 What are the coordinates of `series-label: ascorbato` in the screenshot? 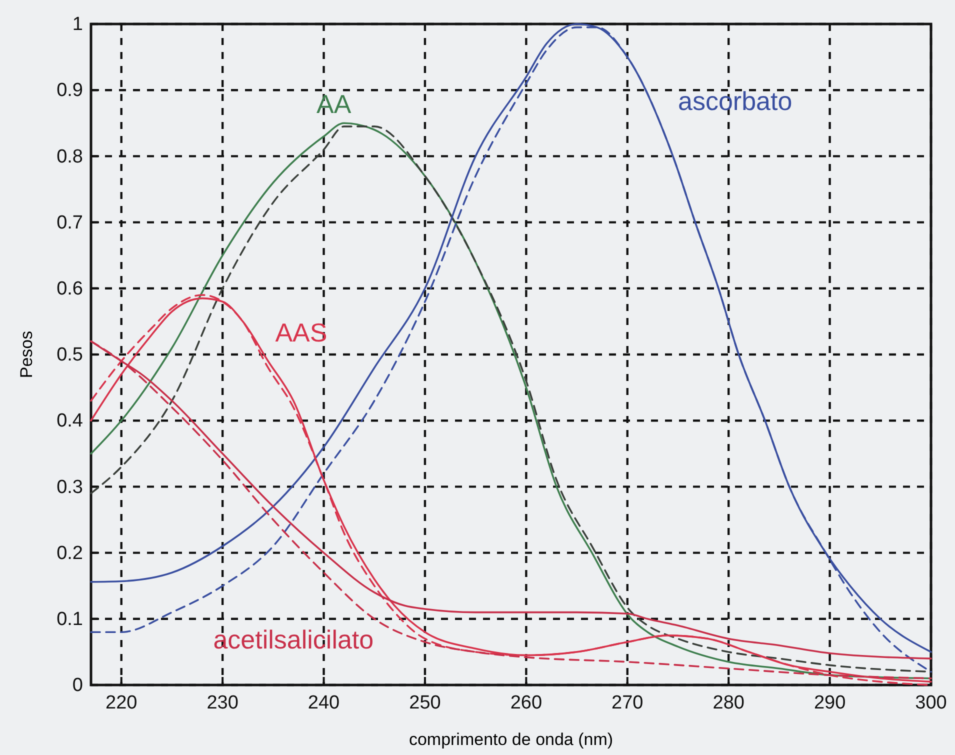 It's located at (735, 101).